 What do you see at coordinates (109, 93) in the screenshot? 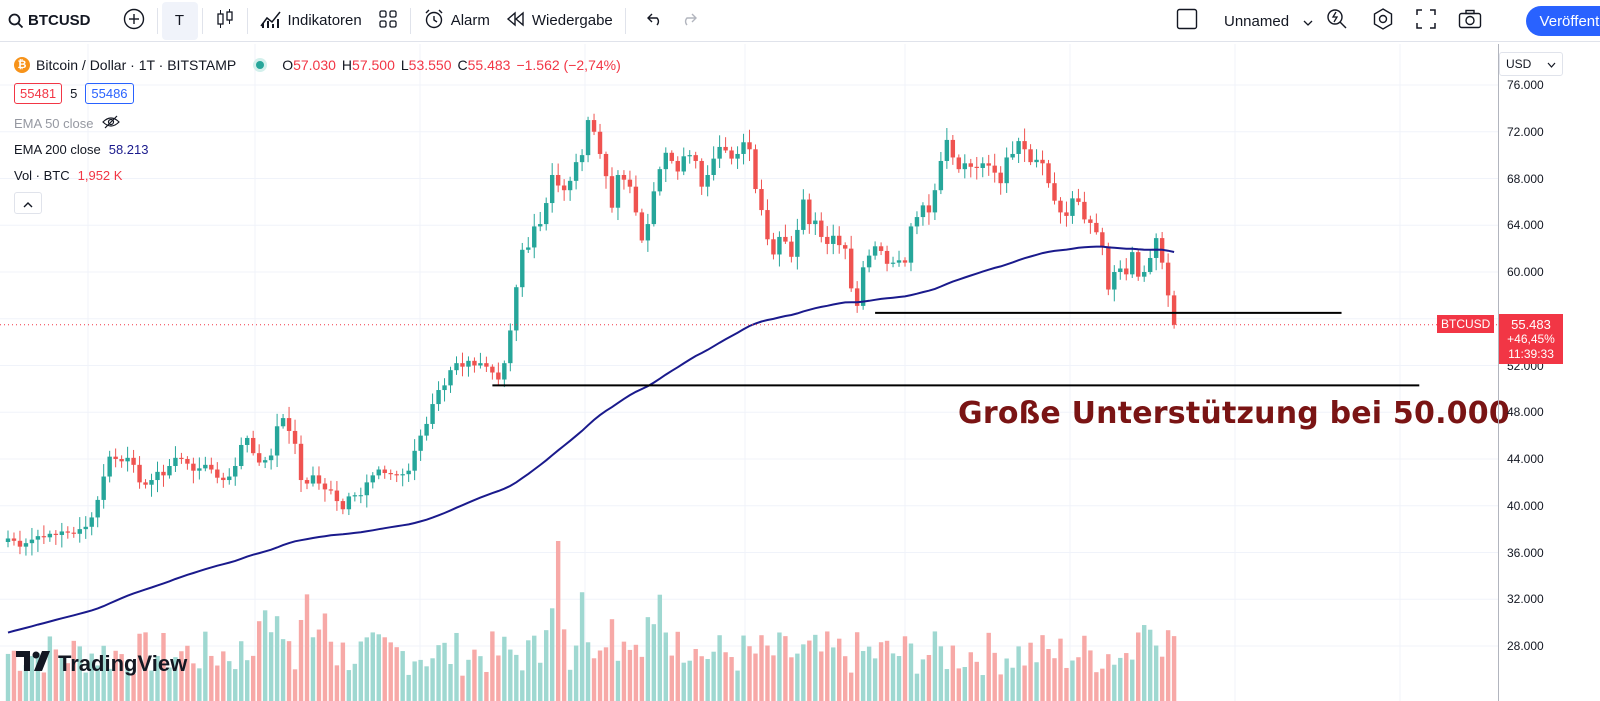
I see `buy-price-button: 55486` at bounding box center [109, 93].